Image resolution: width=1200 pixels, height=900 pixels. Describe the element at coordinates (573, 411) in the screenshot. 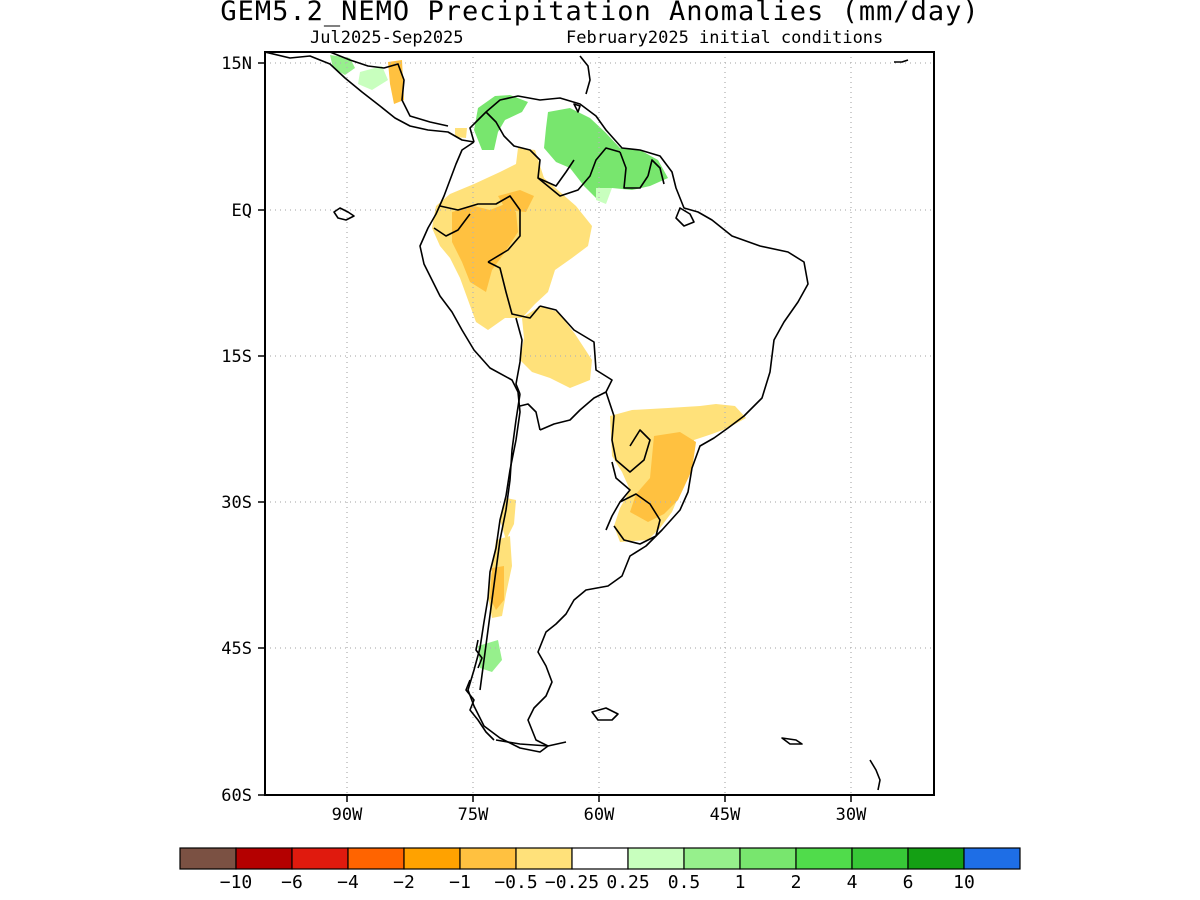

I see `border-bolivia-paraguay` at that location.